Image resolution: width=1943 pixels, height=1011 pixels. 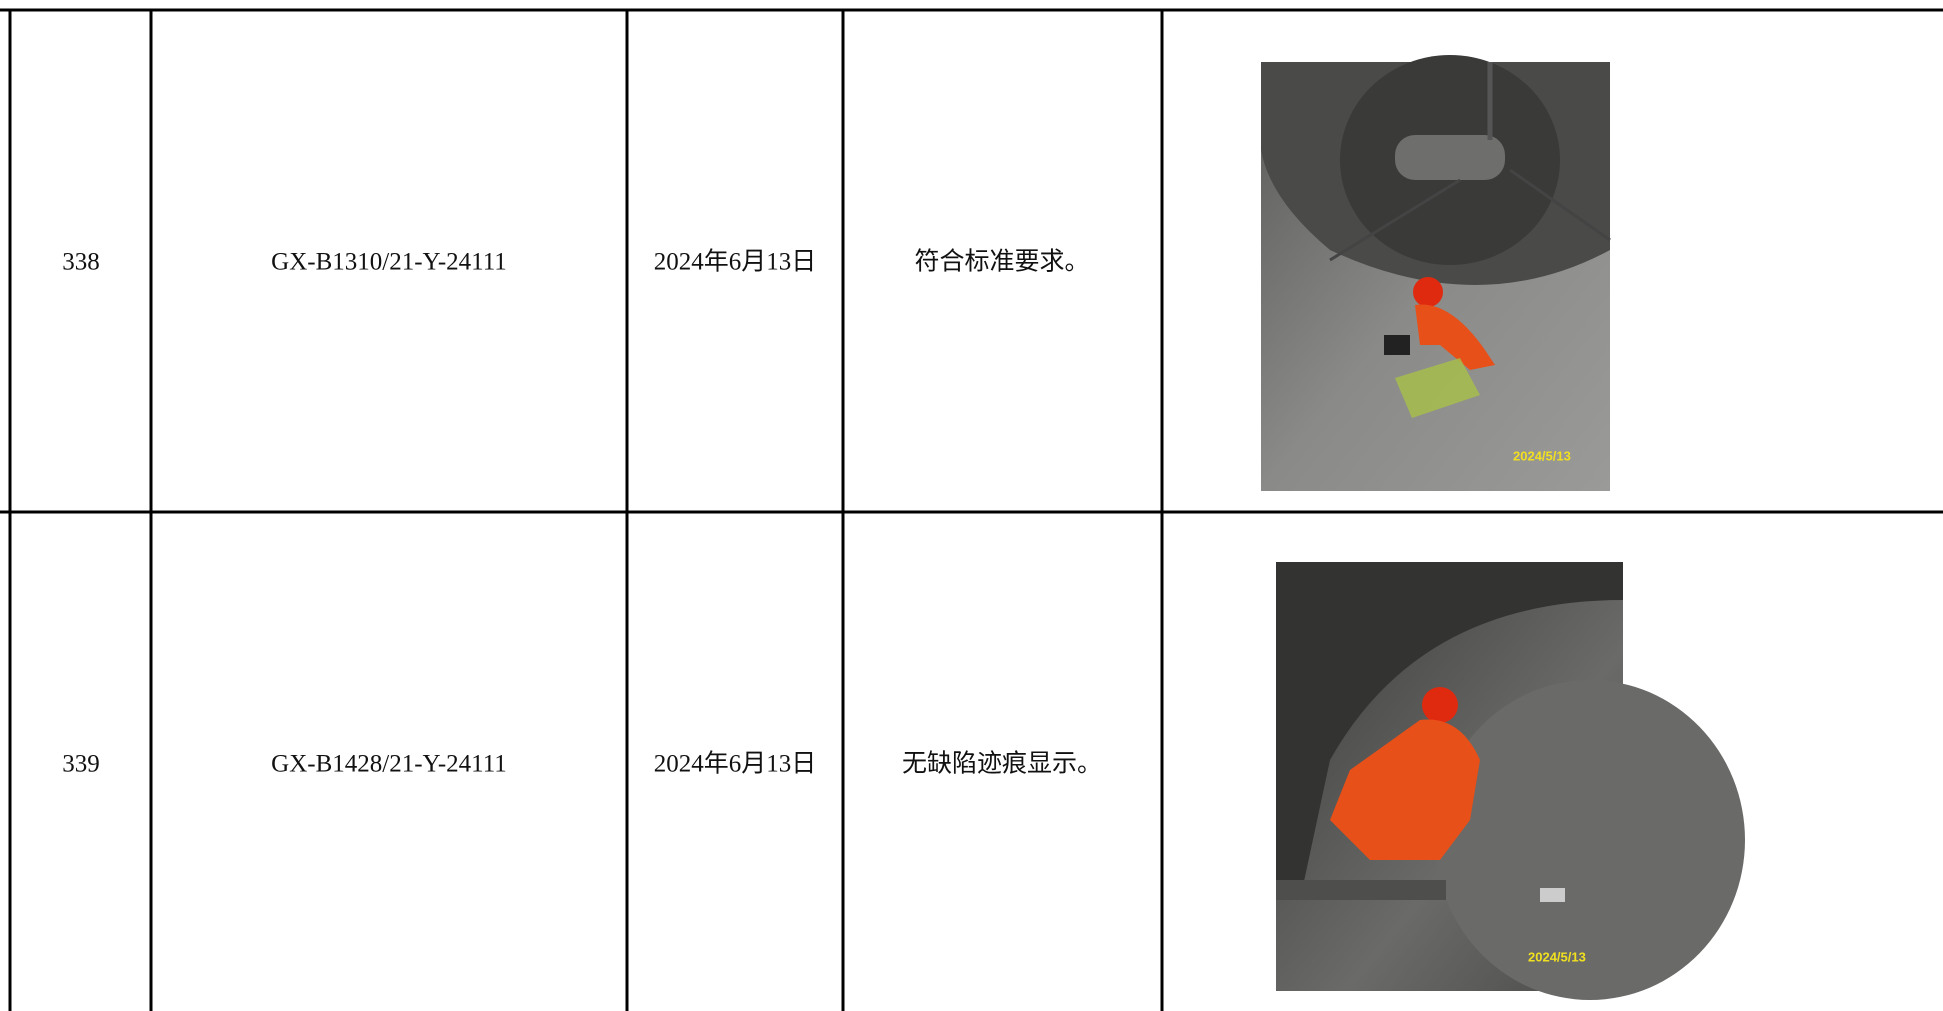 I want to click on result: 无缺陷迹痕显示。, so click(x=1002, y=764).